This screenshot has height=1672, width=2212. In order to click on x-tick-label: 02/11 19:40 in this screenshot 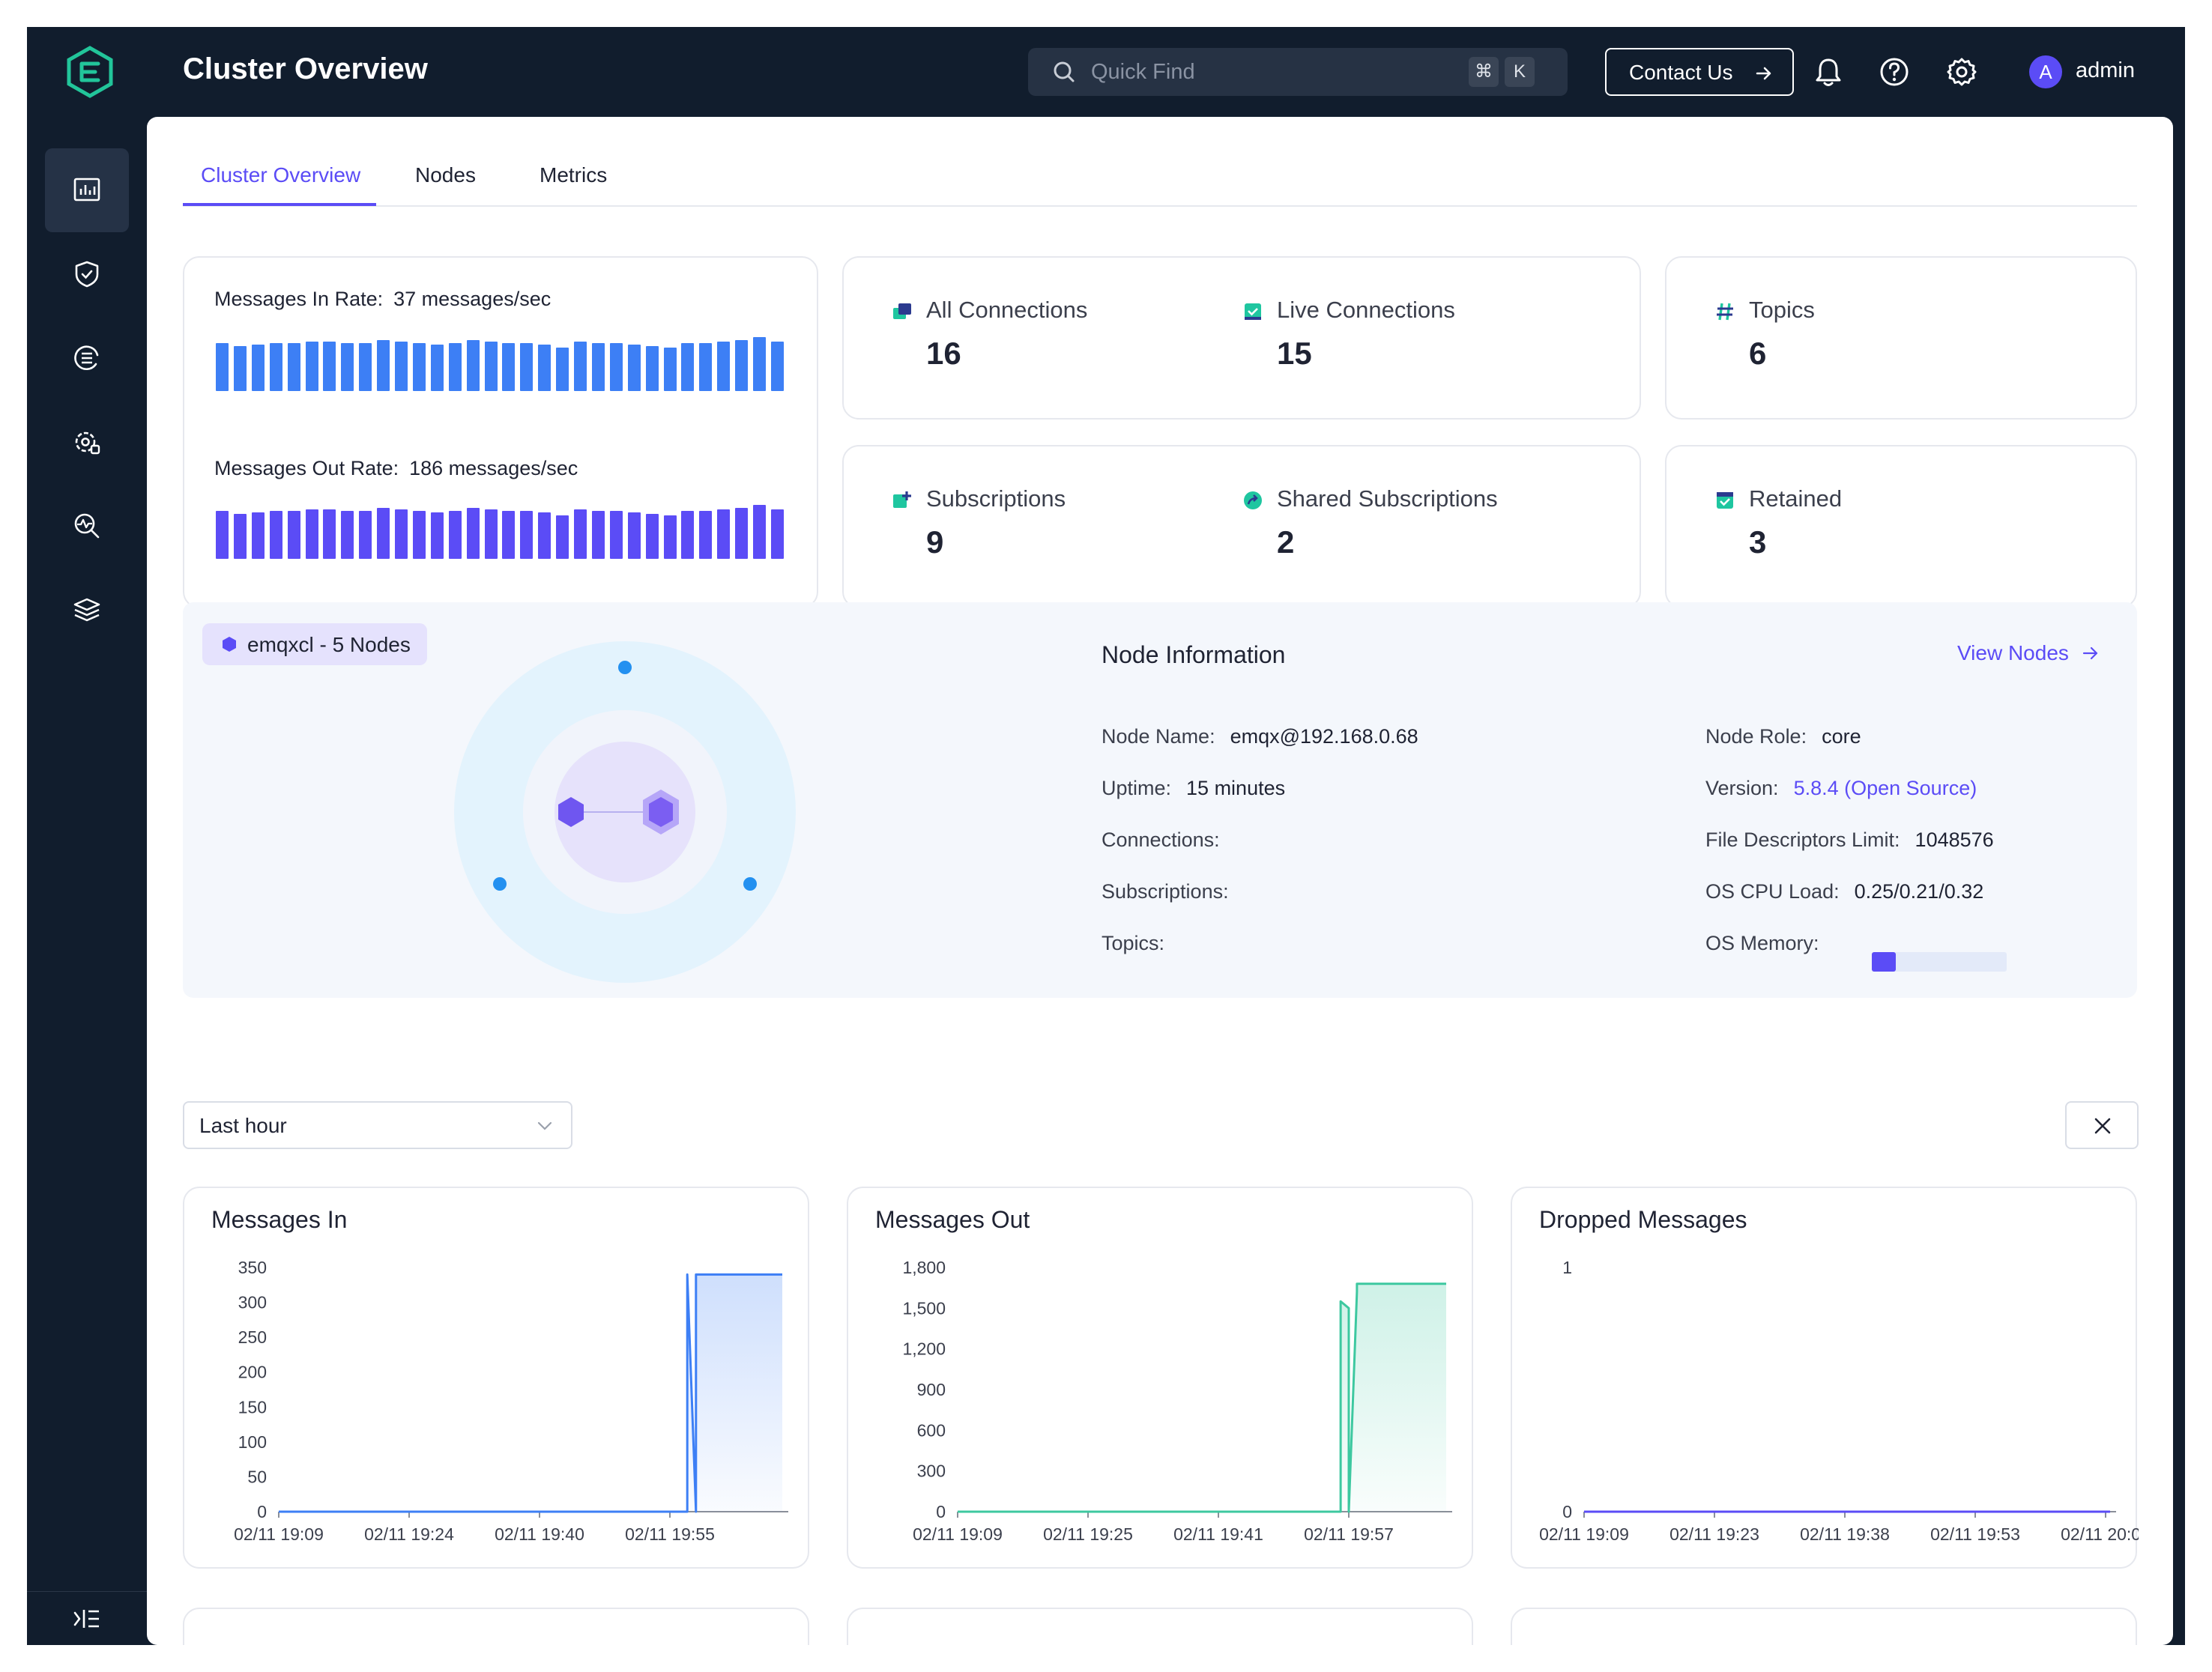, I will do `click(539, 1534)`.